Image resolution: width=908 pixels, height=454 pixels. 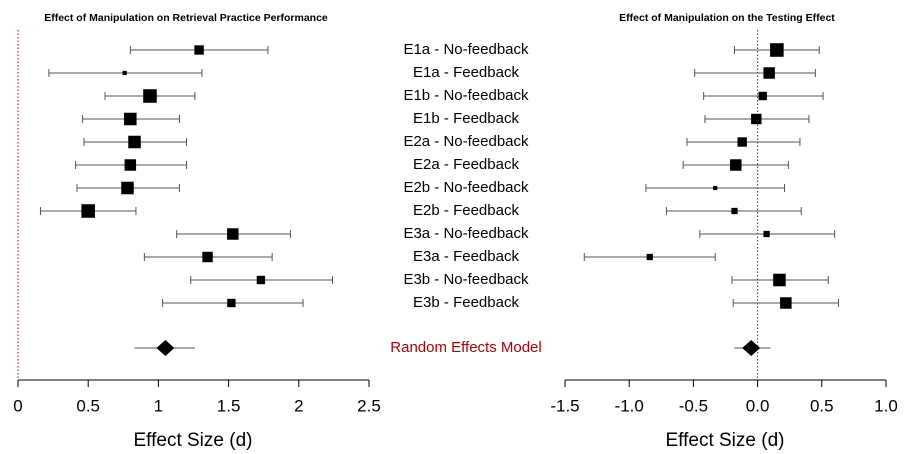 I want to click on category-label: E3a - Feedback, so click(x=466, y=256).